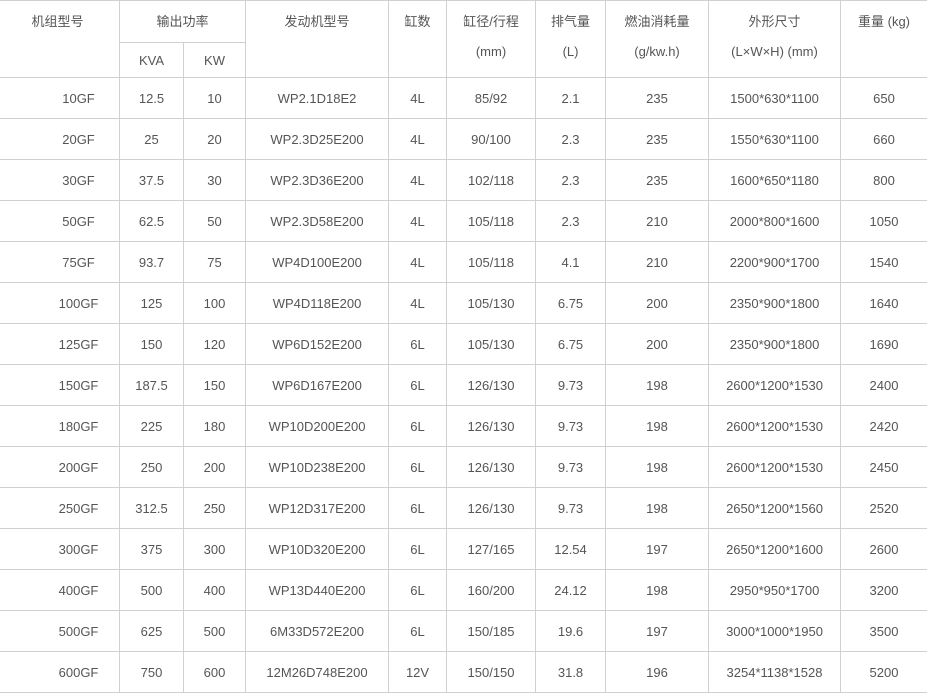 The image size is (927, 698). Describe the element at coordinates (60, 549) in the screenshot. I see `cell-model: 300GF` at that location.